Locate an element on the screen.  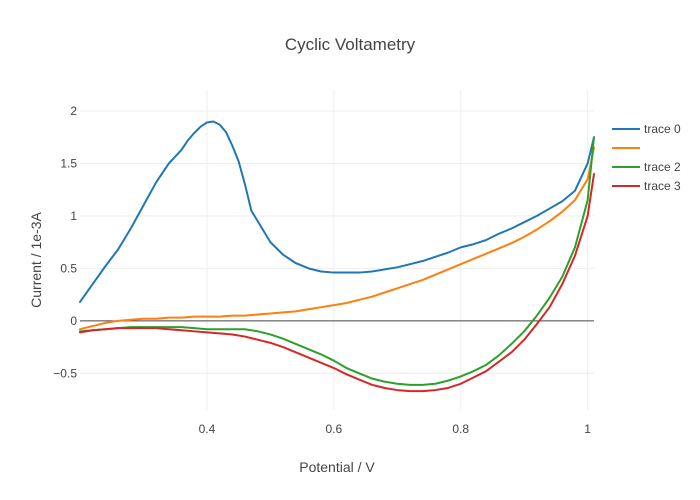
legend-item-0: trace 0 is located at coordinates (646, 129).